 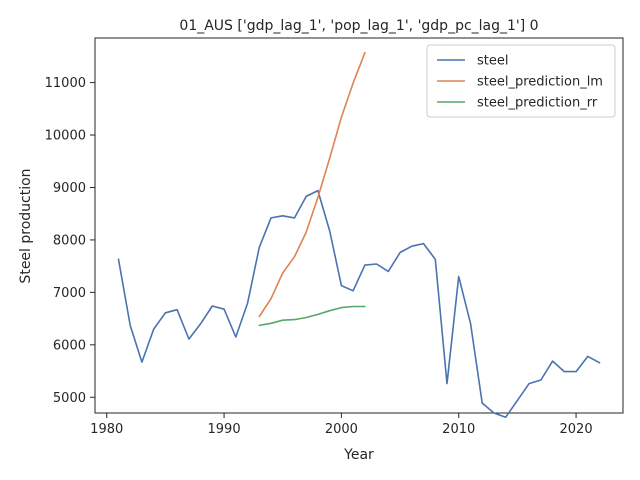 I want to click on series-line-steel-prediction-rr, so click(x=312, y=316).